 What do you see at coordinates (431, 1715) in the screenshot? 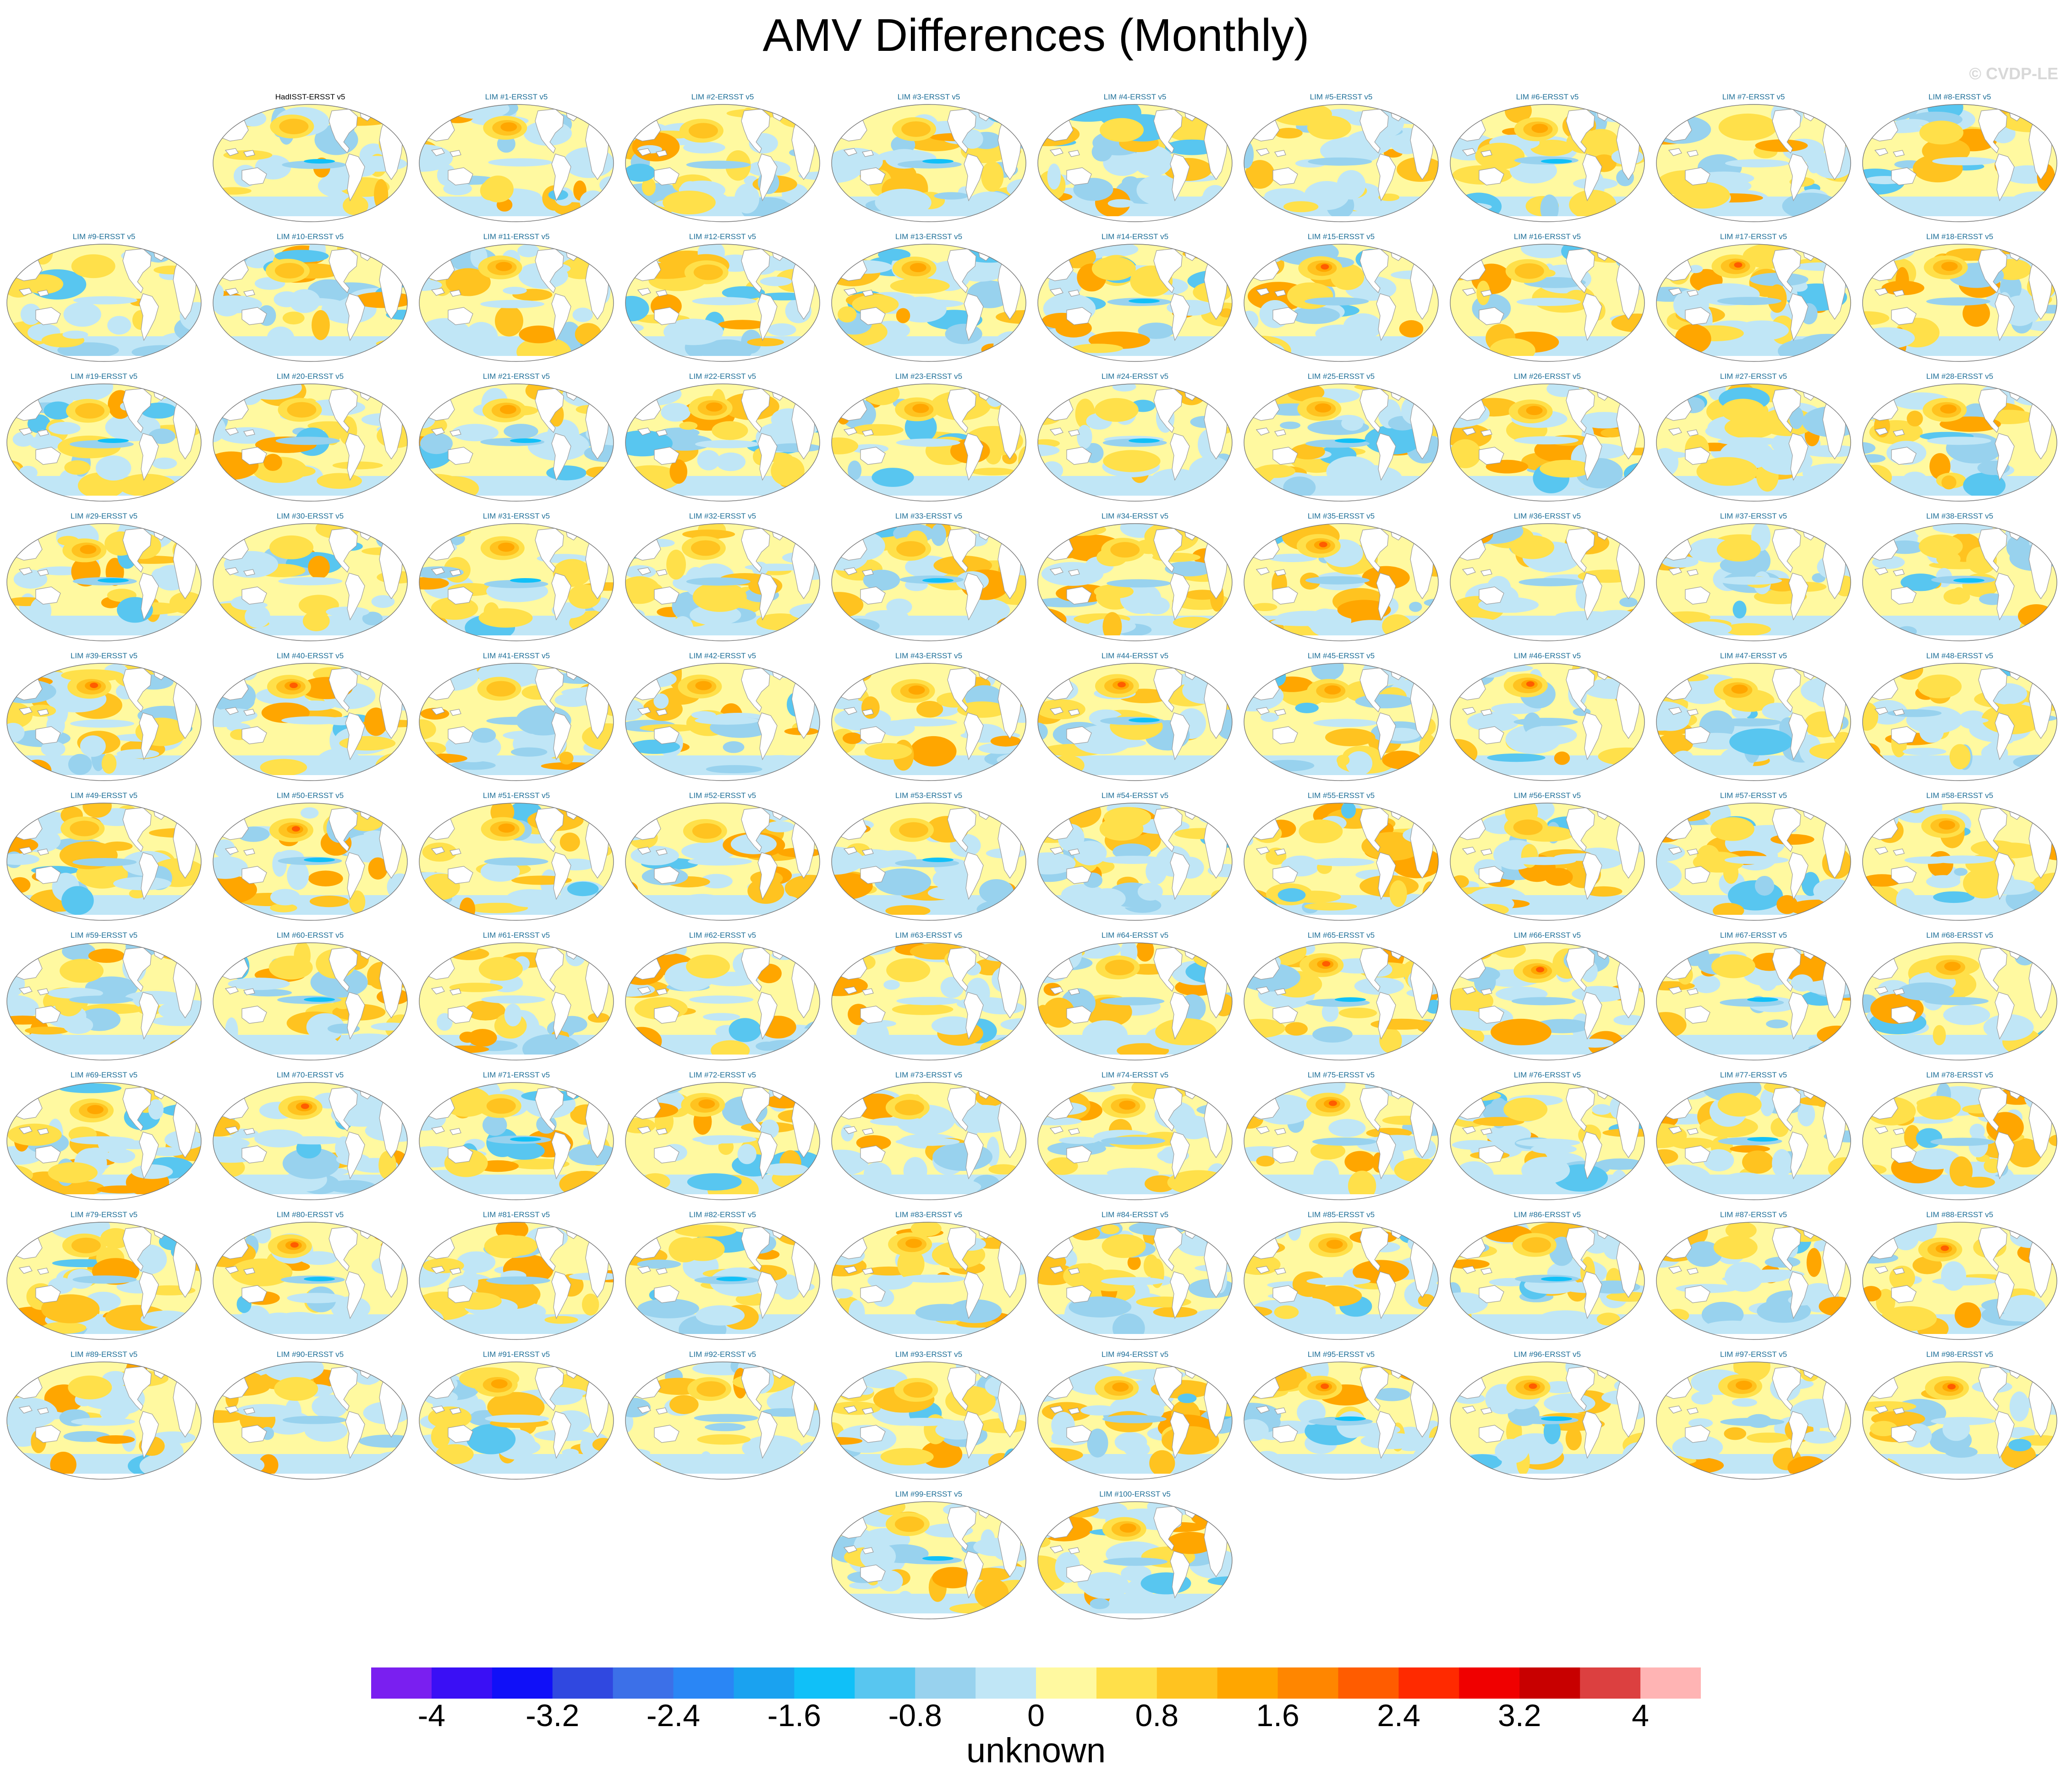
I see `colorbar-tick-label: -4` at bounding box center [431, 1715].